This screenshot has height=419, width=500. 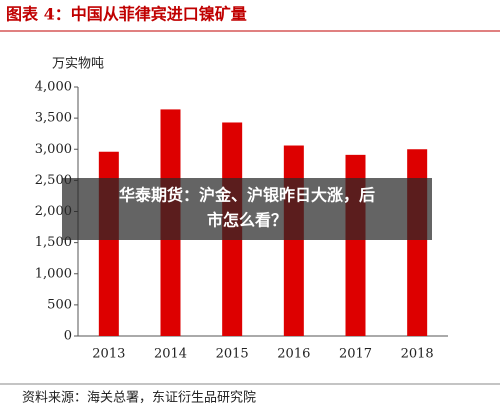 I want to click on y-tick-label: 4,000, so click(x=53, y=87).